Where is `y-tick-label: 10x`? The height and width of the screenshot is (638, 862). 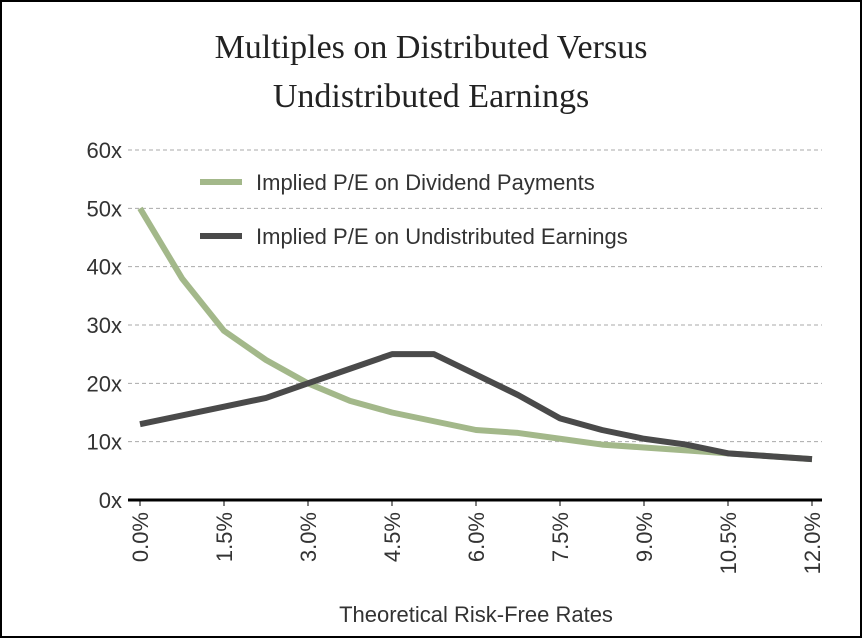 y-tick-label: 10x is located at coordinates (104, 442).